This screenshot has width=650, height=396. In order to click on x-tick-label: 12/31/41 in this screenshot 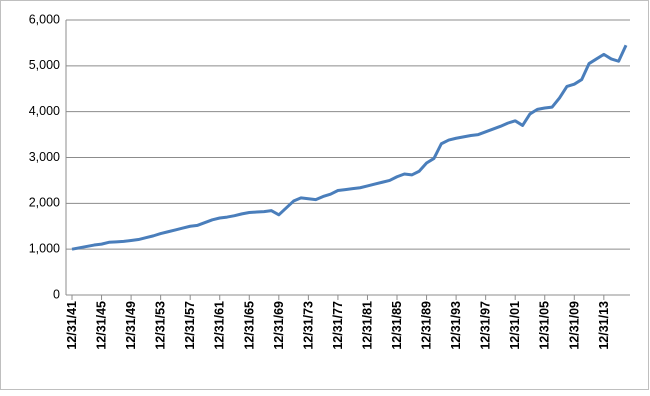, I will do `click(72, 325)`.